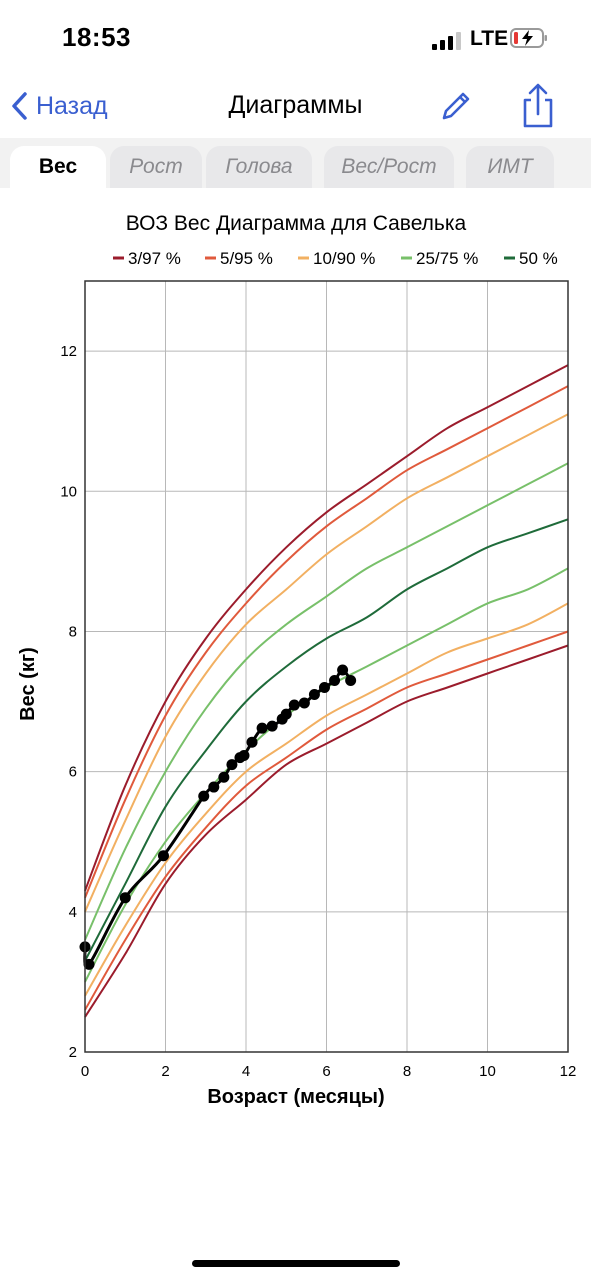 Image resolution: width=591 pixels, height=1280 pixels. I want to click on back-button: Назад, so click(59, 106).